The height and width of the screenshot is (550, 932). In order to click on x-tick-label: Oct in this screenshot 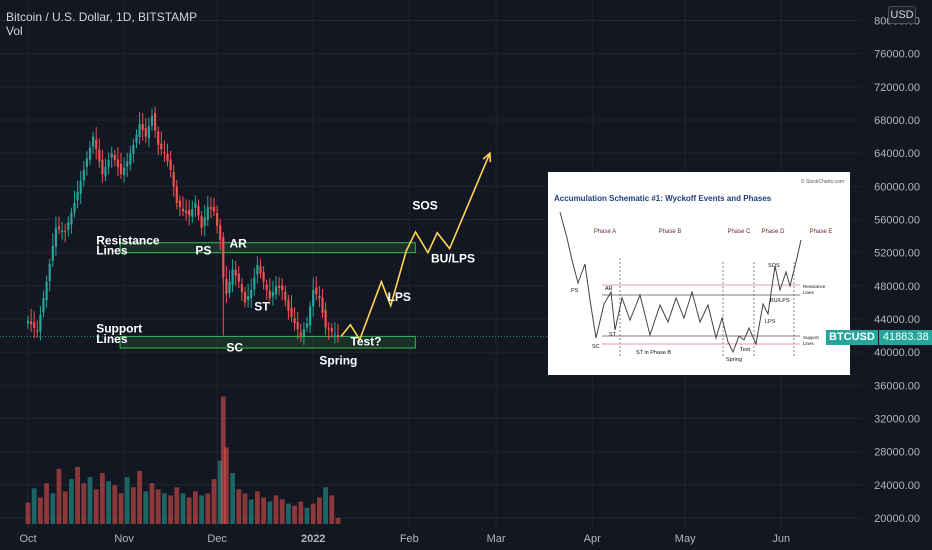, I will do `click(27, 539)`.